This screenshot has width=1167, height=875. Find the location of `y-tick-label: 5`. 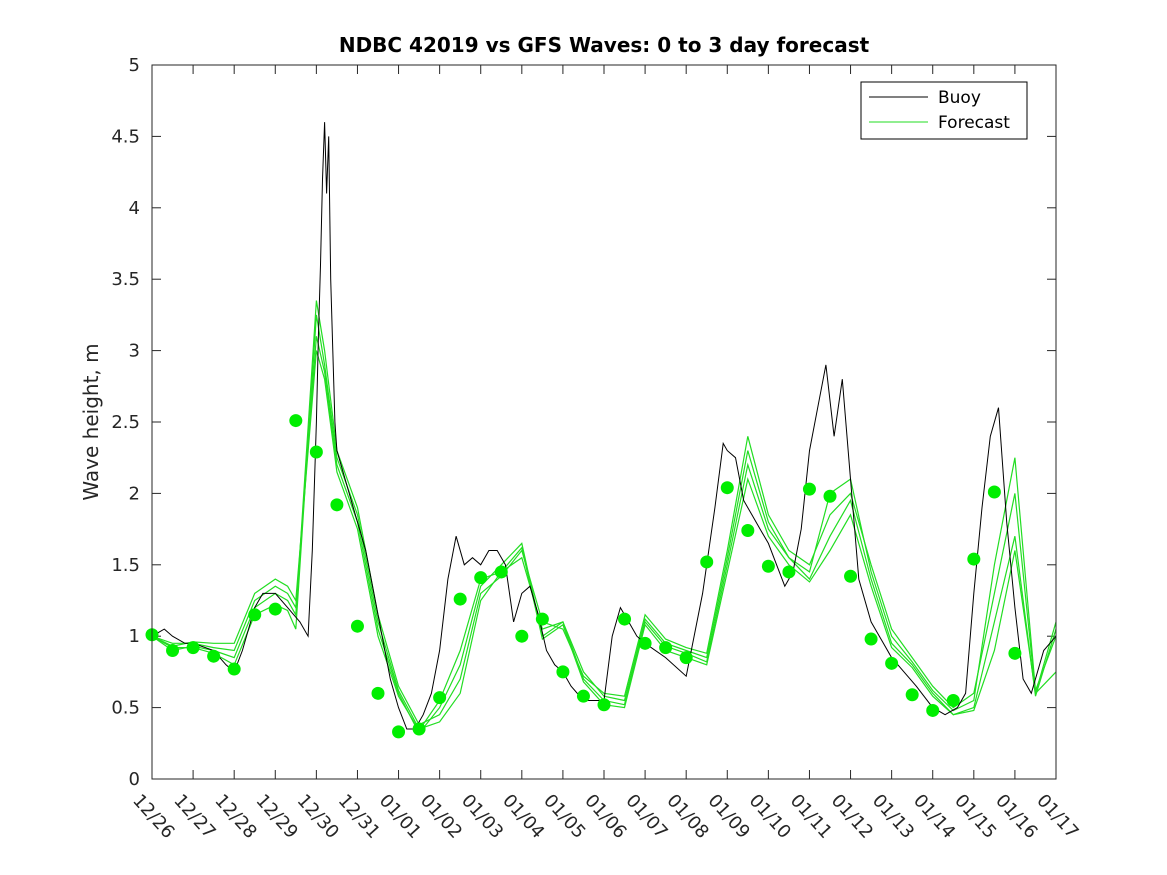

y-tick-label: 5 is located at coordinates (134, 65).